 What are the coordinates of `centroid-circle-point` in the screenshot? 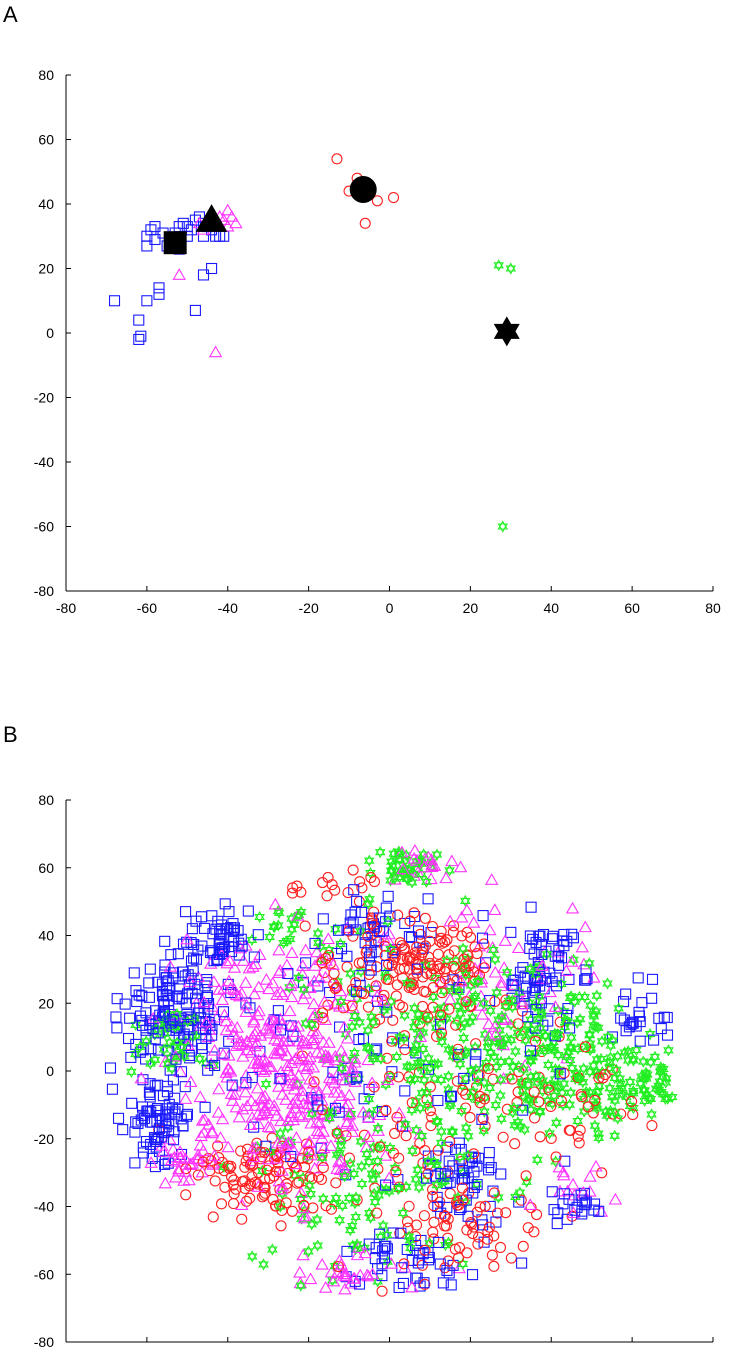 It's located at (363, 189).